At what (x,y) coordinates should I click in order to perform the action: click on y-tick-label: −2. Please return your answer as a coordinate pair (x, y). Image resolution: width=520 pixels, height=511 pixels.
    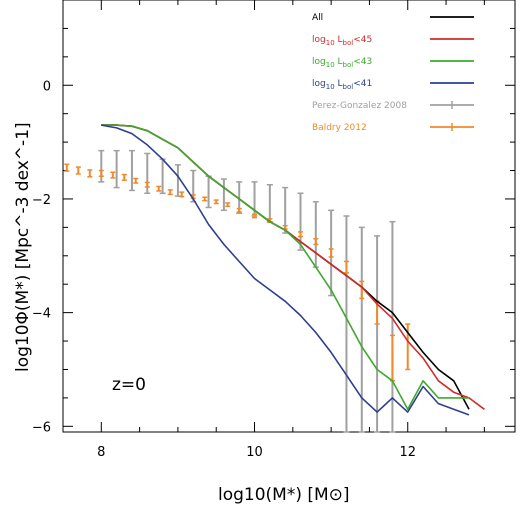
    Looking at the image, I should click on (41, 200).